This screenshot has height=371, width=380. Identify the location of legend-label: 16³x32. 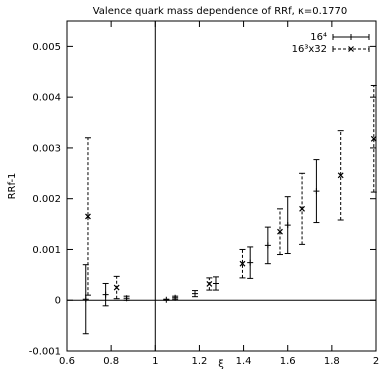
(309, 49).